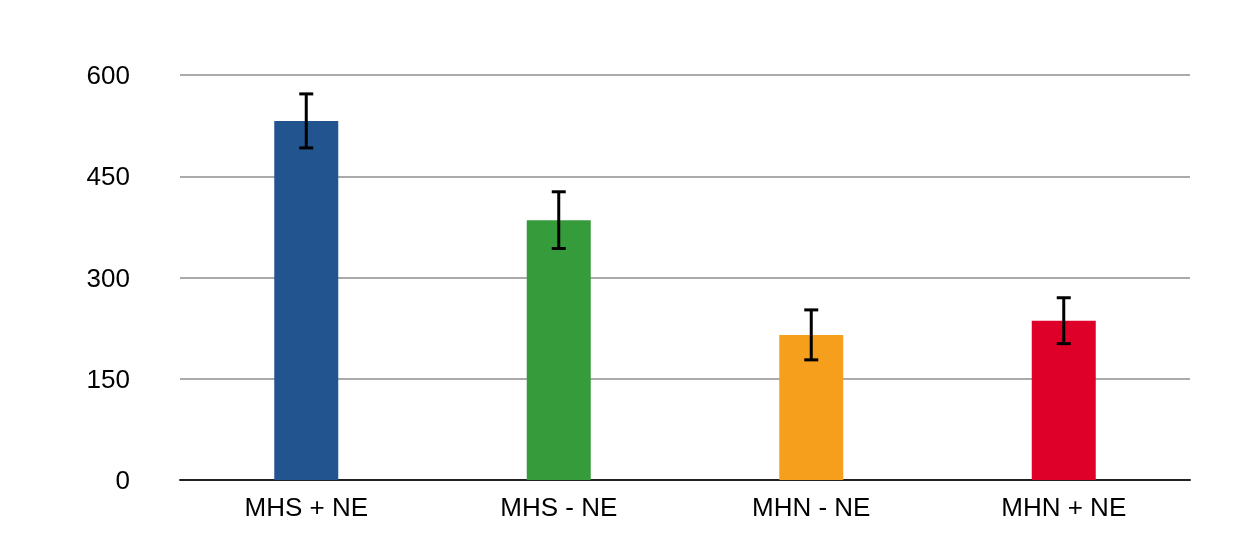 The width and height of the screenshot is (1248, 548). I want to click on y-tick-label: 300, so click(108, 277).